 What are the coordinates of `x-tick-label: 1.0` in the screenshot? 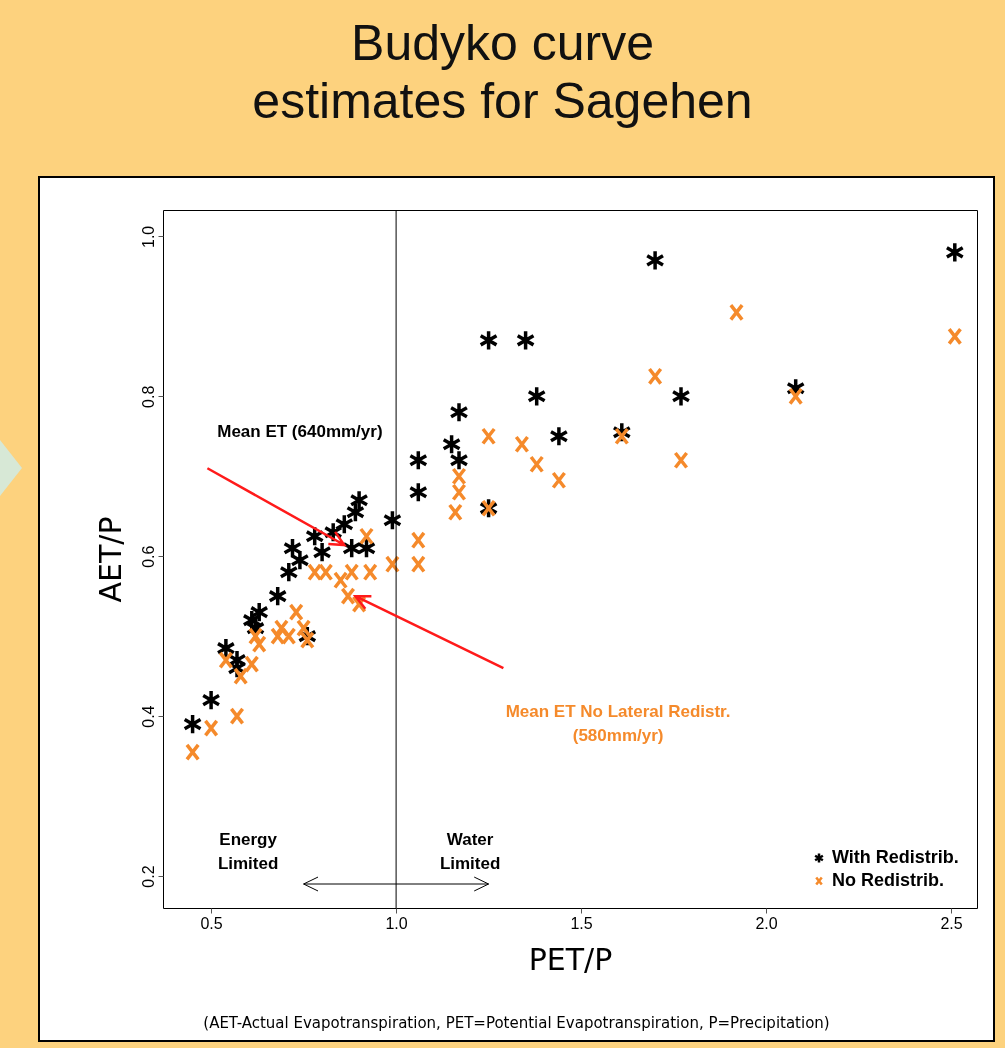 It's located at (396, 923).